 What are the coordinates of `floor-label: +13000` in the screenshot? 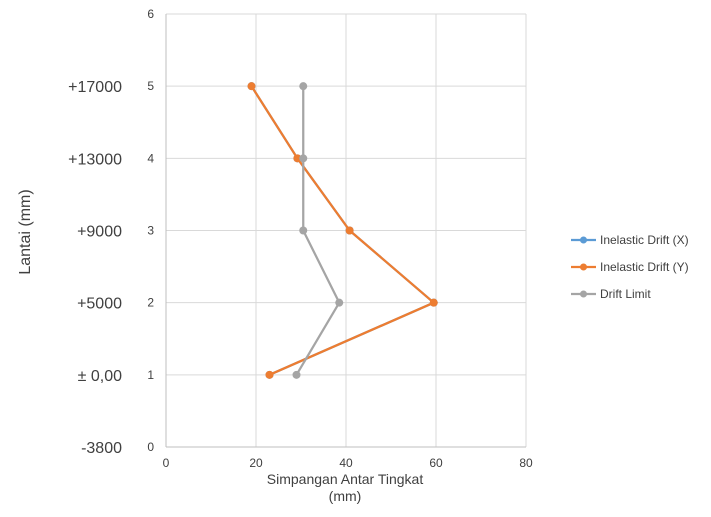 It's located at (95, 159).